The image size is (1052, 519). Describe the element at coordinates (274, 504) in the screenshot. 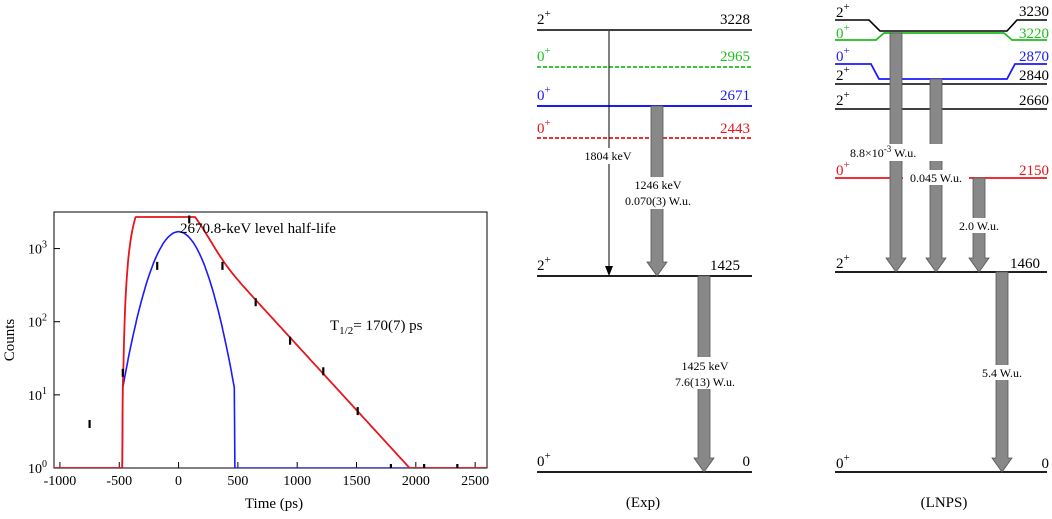

I see `x-axis-label: Time (ps)` at that location.